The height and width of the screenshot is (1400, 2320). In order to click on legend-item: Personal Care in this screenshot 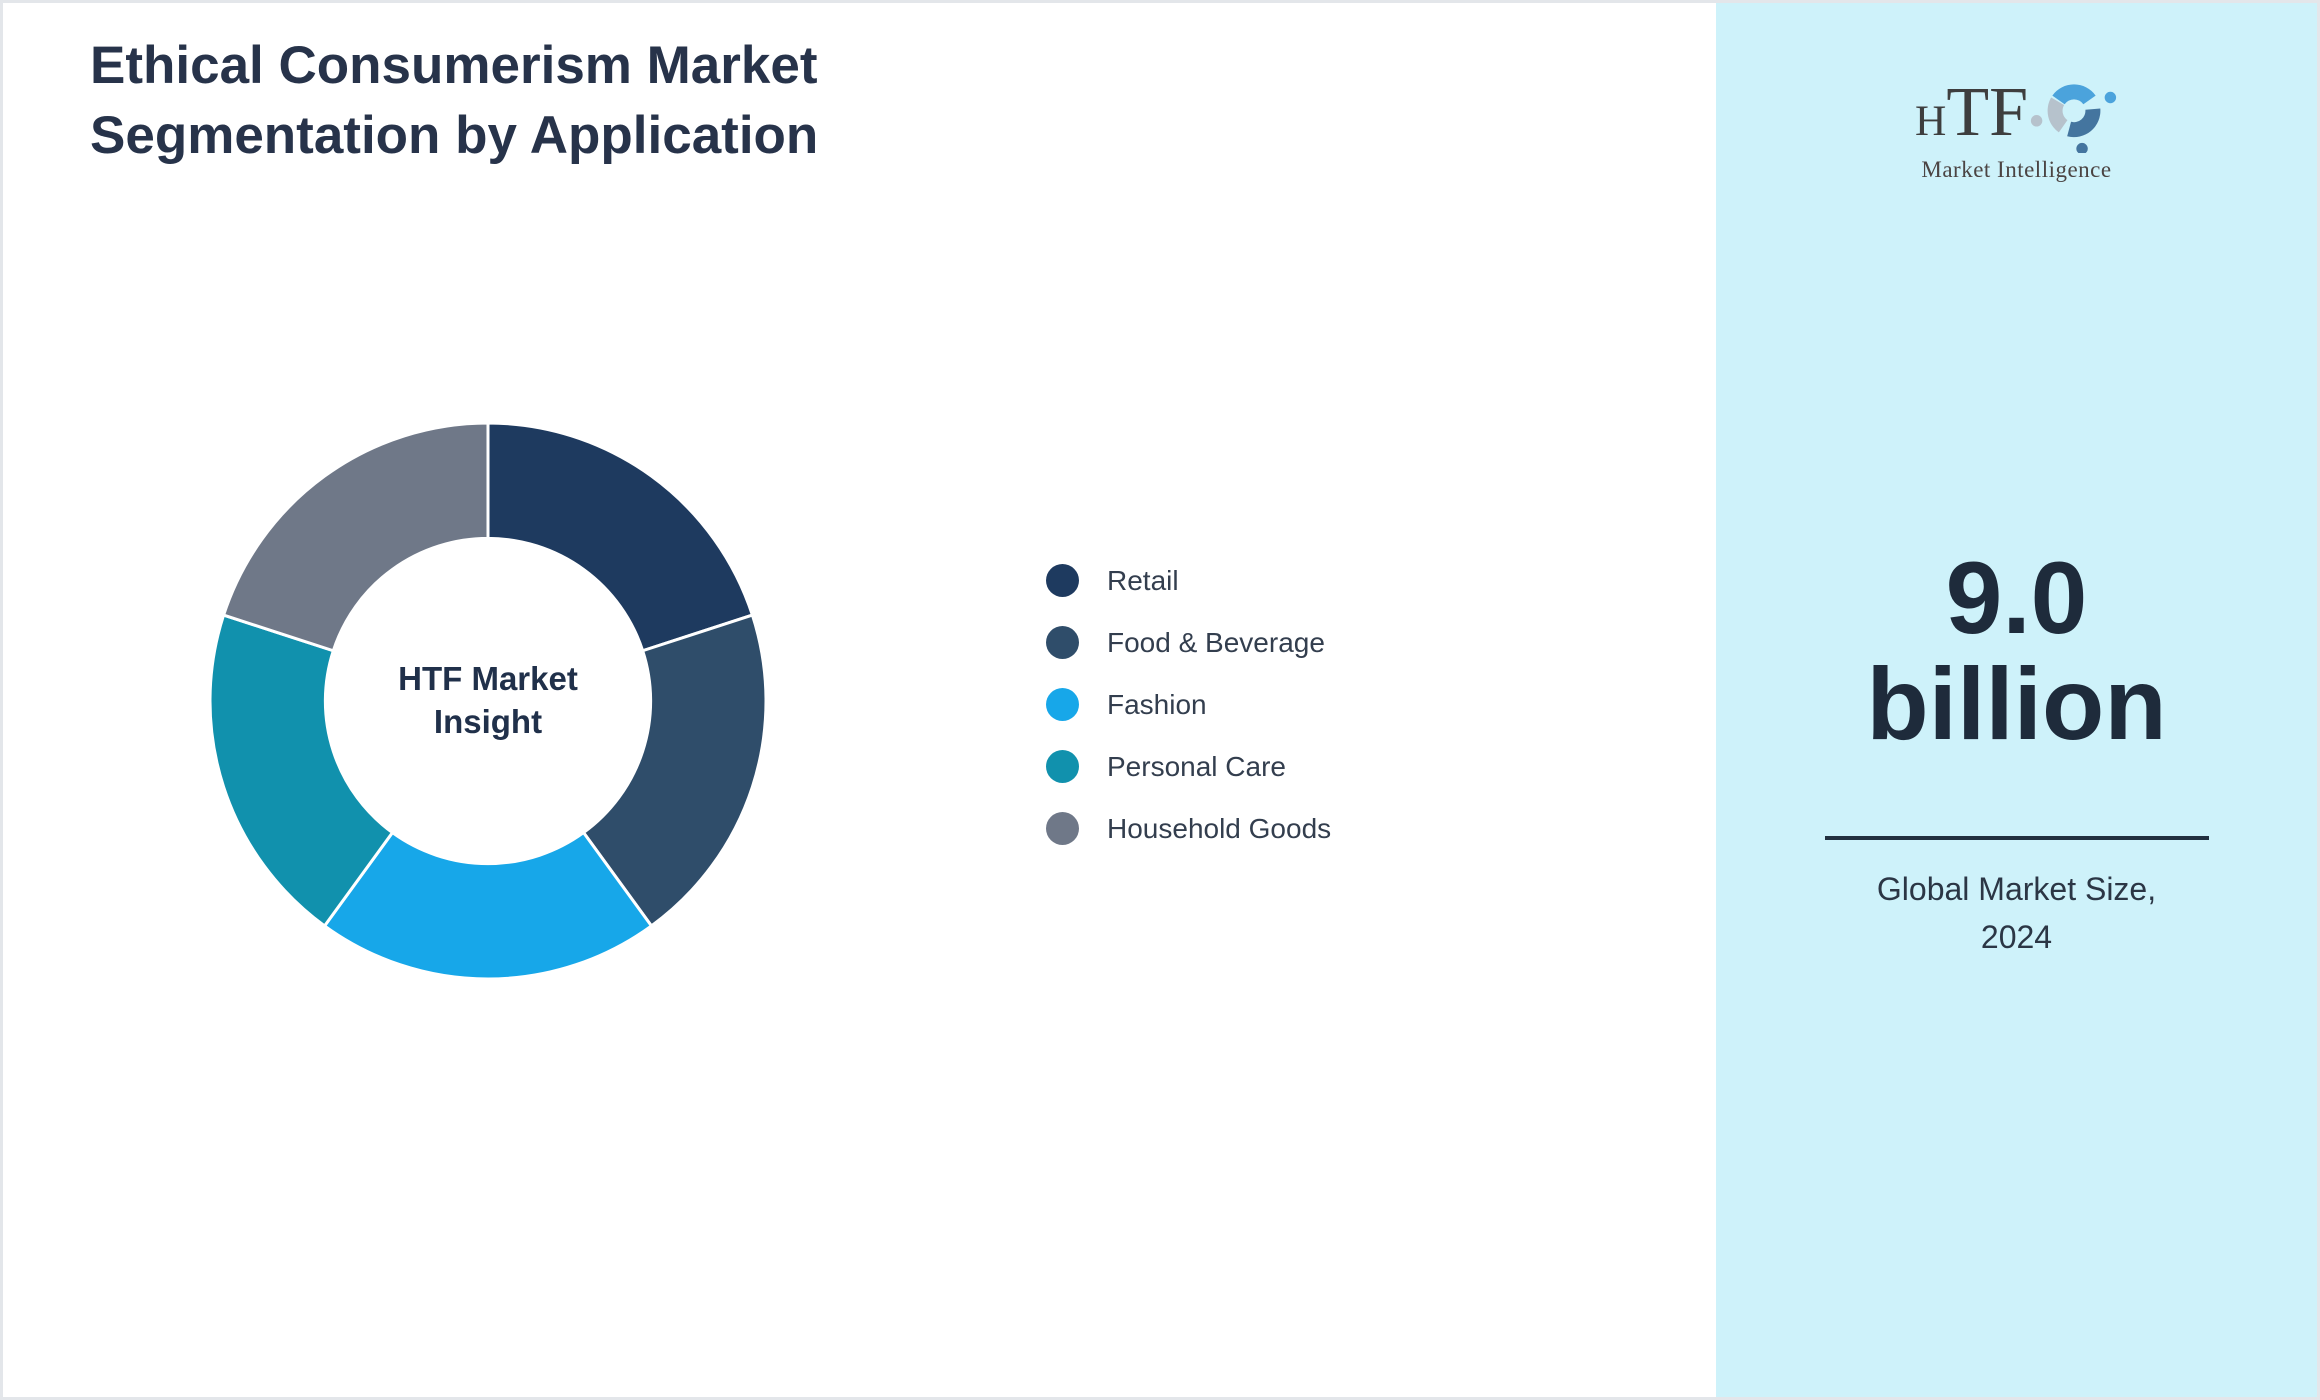, I will do `click(1188, 766)`.